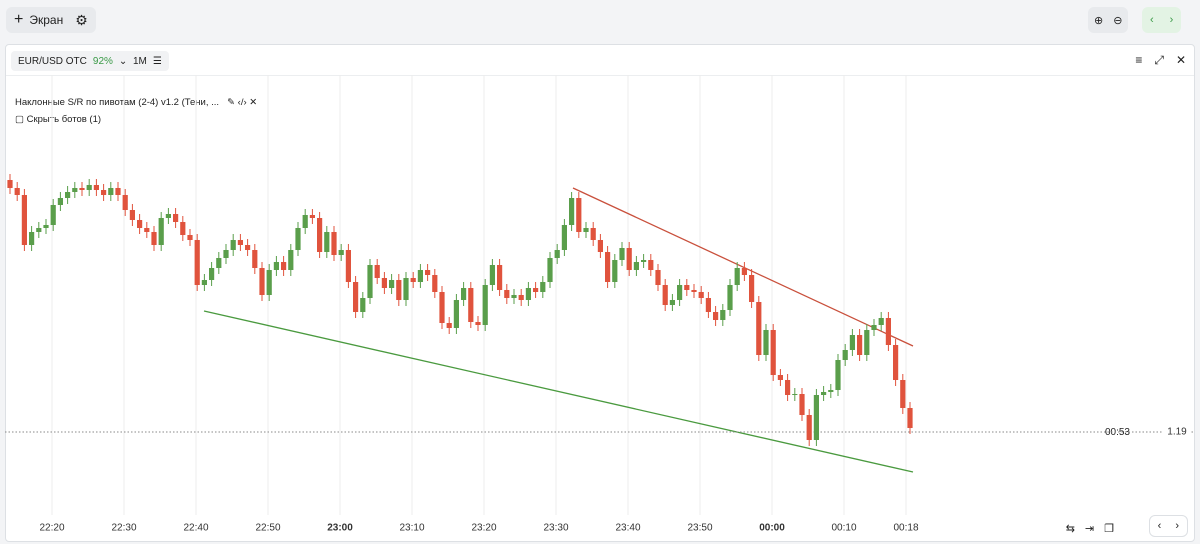  Describe the element at coordinates (1168, 526) in the screenshot. I see `scroll-buttons: ‹ ›` at that location.